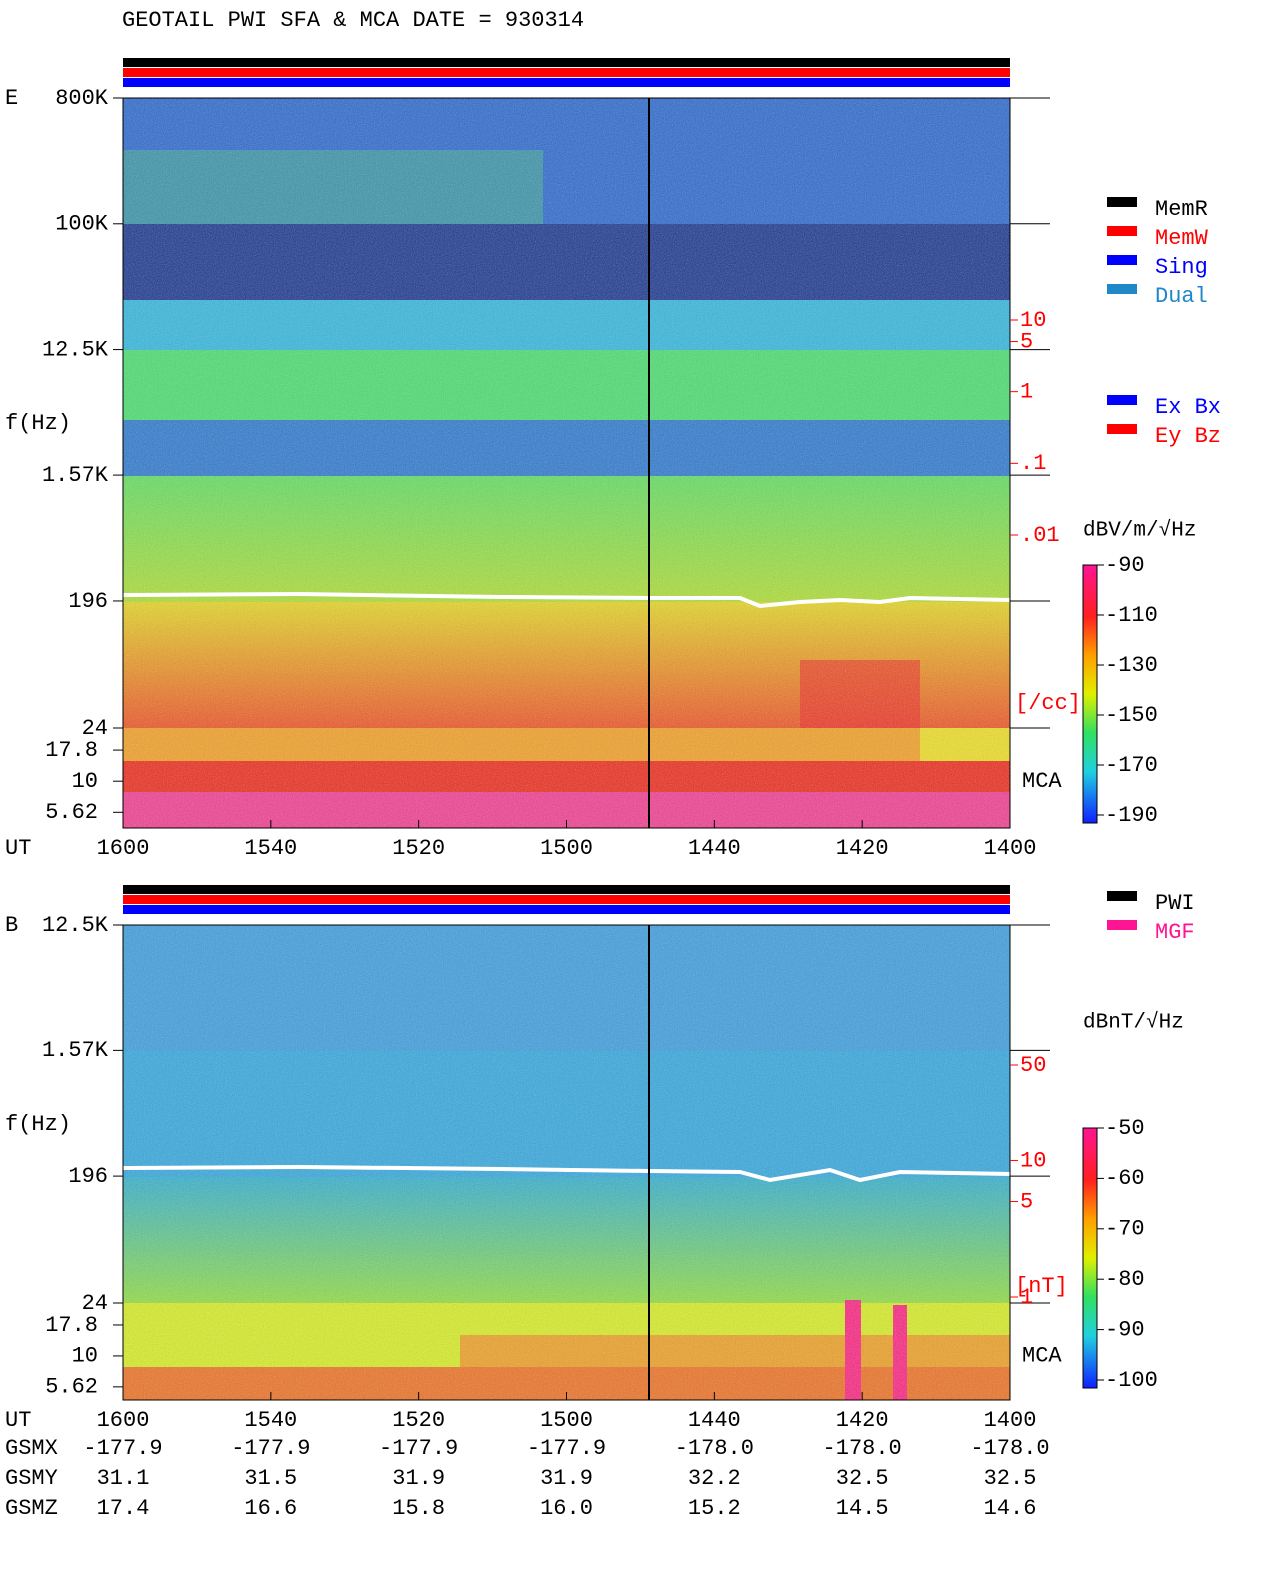 The width and height of the screenshot is (1280, 1593). What do you see at coordinates (1125, 1178) in the screenshot?
I see `colorbar-tick-label: -60` at bounding box center [1125, 1178].